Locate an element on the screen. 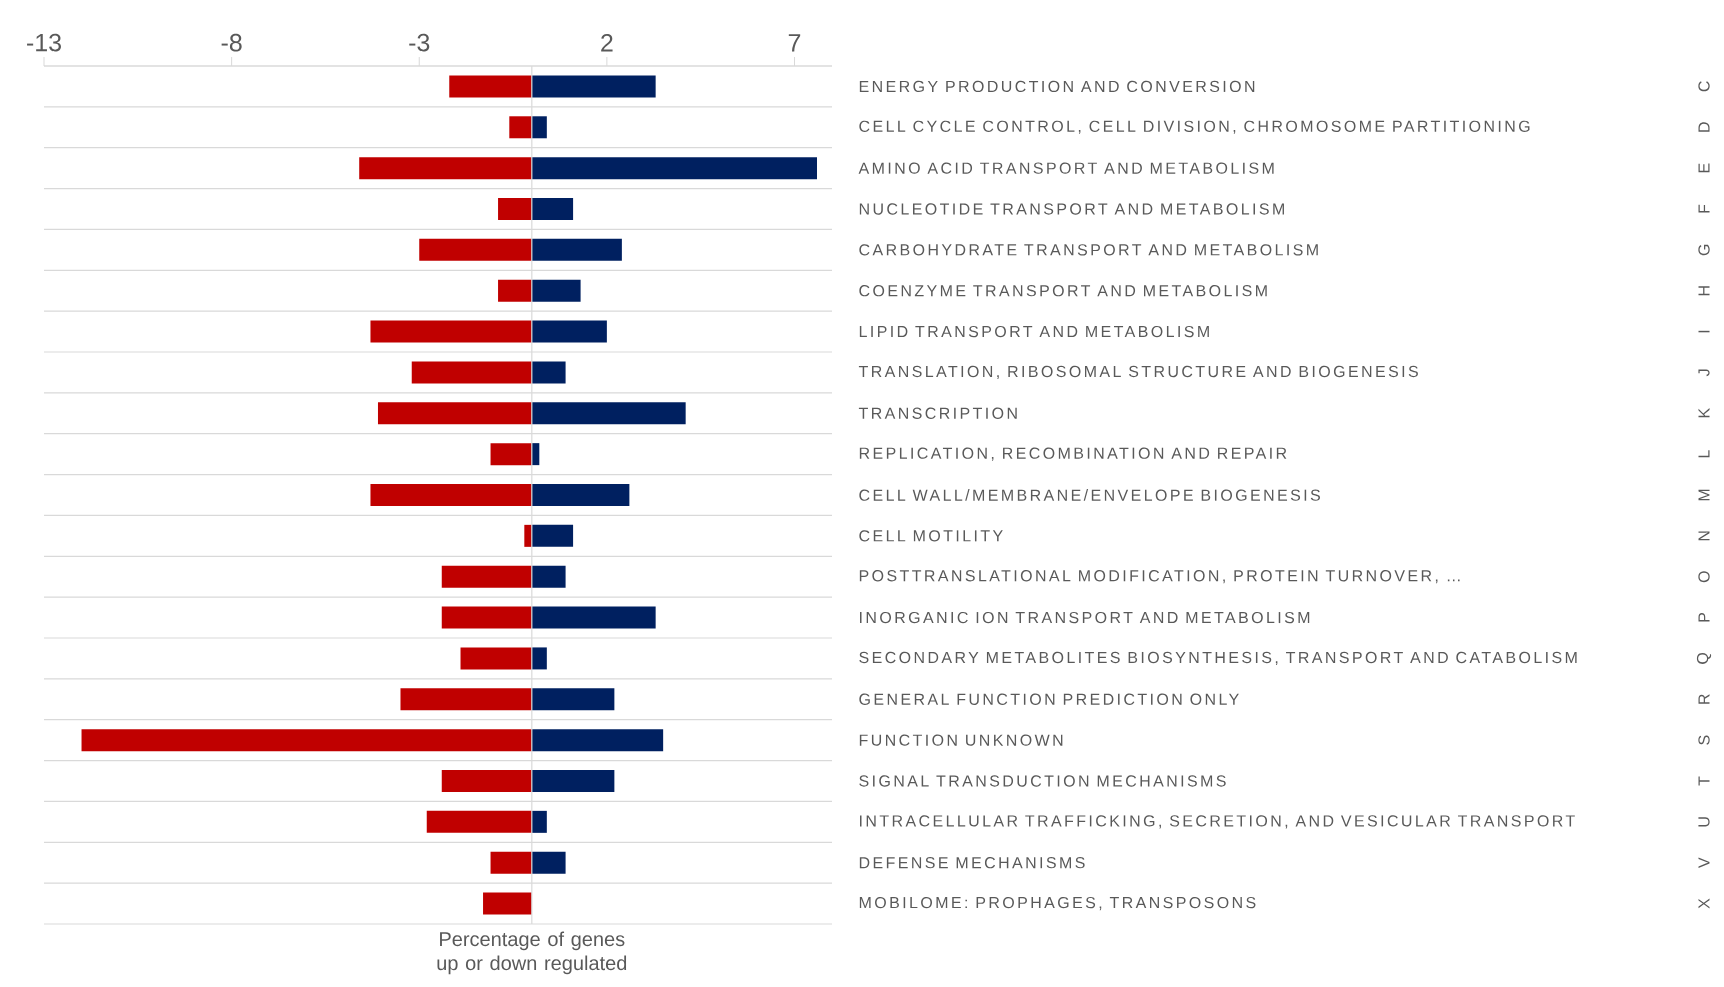 This screenshot has height=987, width=1724. y-tick-label: CELL WALL/MEMBRANE/ENVELOPE BIOGENESIS is located at coordinates (1089, 495).